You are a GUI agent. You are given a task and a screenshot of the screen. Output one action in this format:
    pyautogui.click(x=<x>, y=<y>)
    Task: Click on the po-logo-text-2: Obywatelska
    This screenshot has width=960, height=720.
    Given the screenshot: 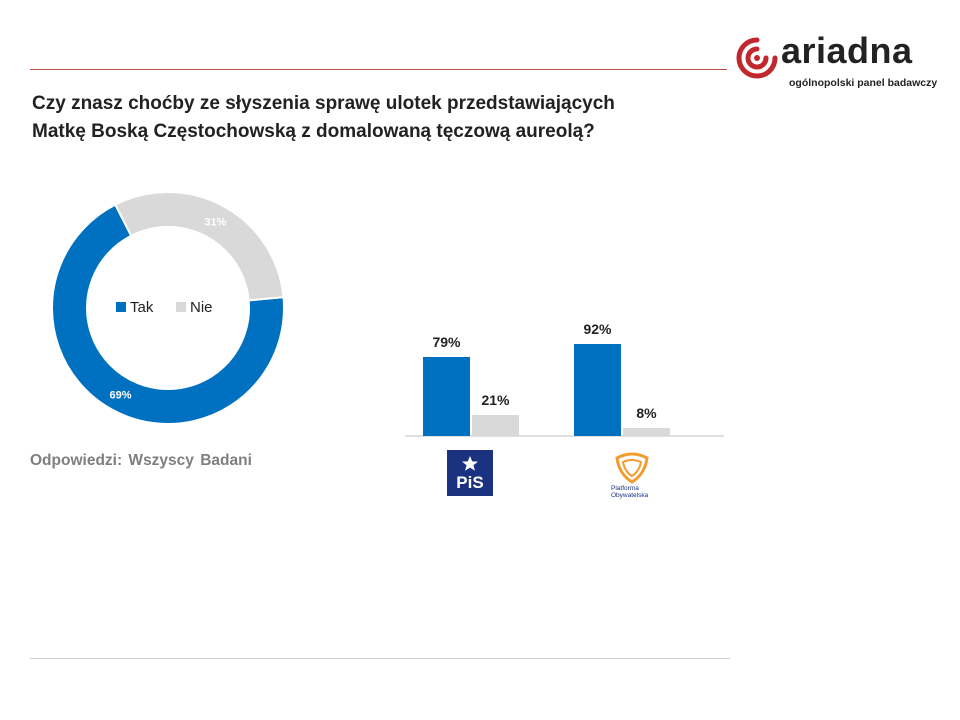 What is the action you would take?
    pyautogui.click(x=630, y=495)
    